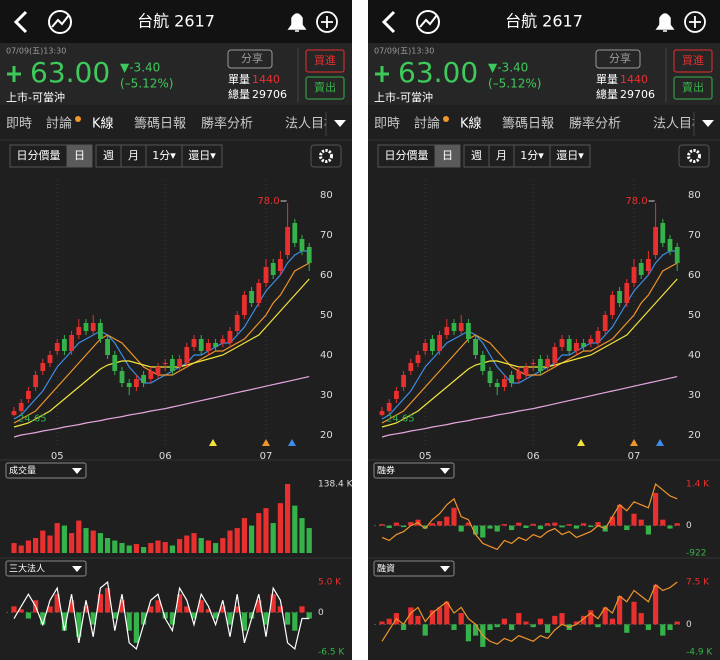  Describe the element at coordinates (445, 569) in the screenshot. I see `indicator-dropdown` at that location.